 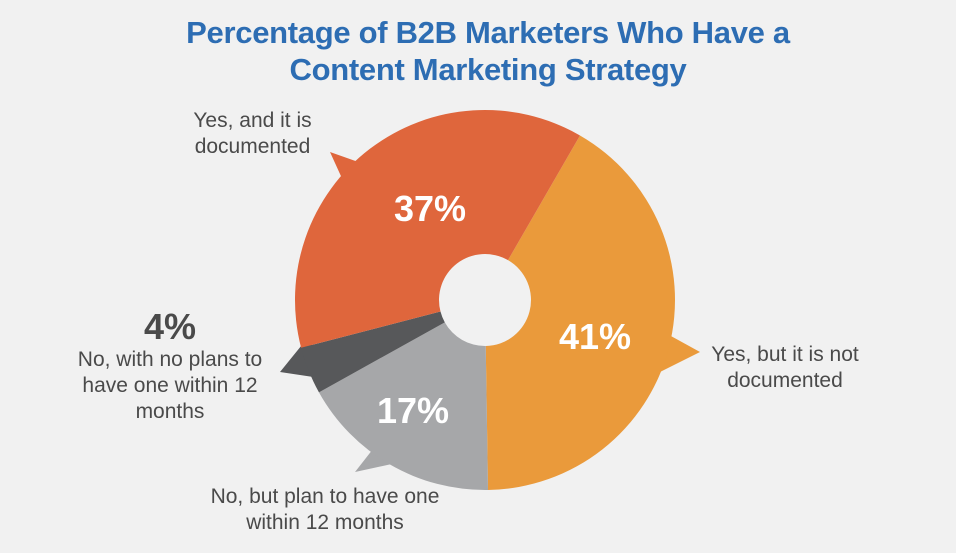 I want to click on slice-category-label: Yes, but it is not documented, so click(x=785, y=367).